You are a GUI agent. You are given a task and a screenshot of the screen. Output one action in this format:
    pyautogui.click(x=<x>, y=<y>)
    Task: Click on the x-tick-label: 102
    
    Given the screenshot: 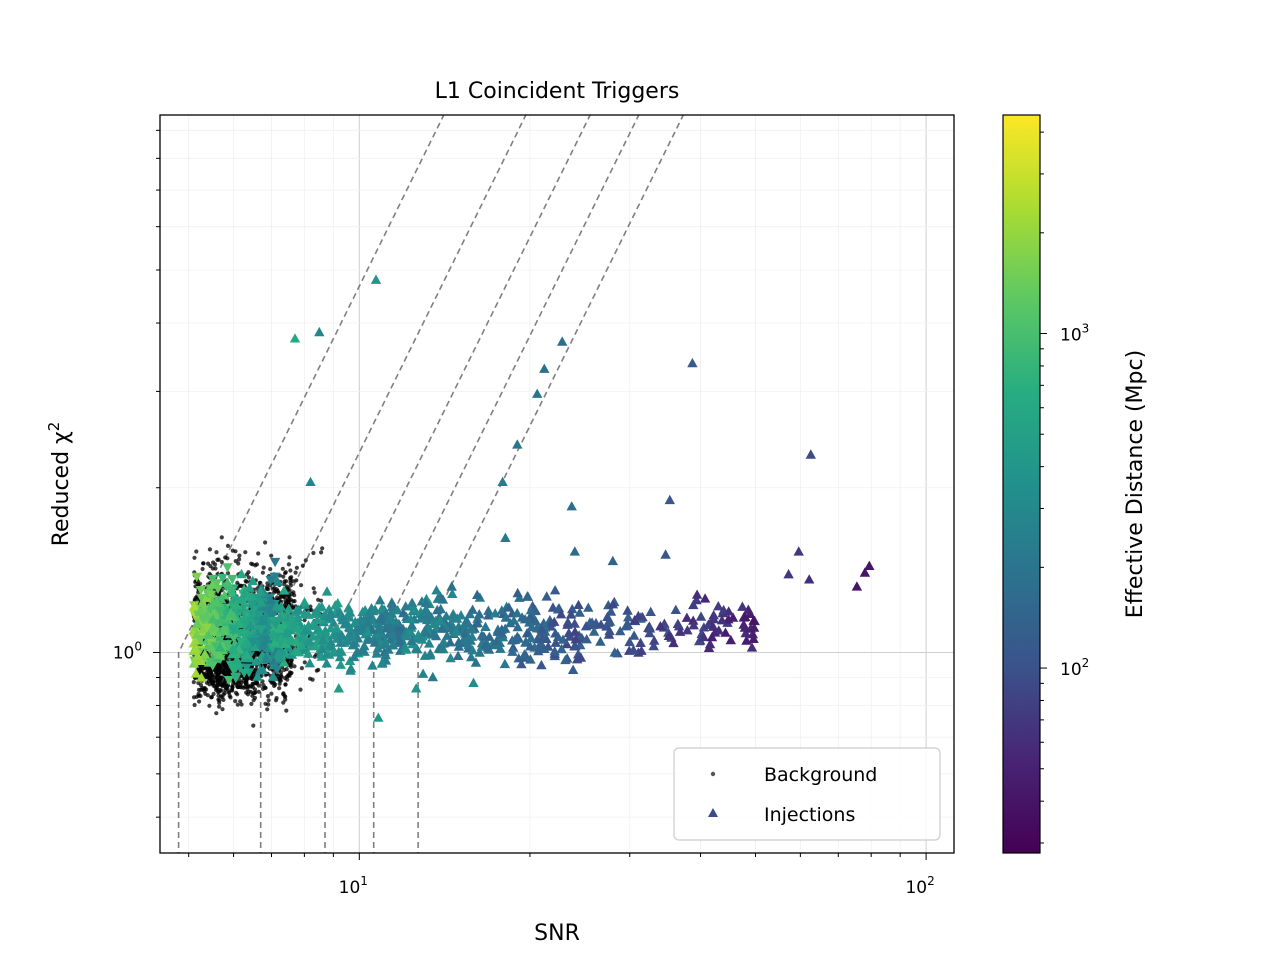 What is the action you would take?
    pyautogui.click(x=919, y=886)
    